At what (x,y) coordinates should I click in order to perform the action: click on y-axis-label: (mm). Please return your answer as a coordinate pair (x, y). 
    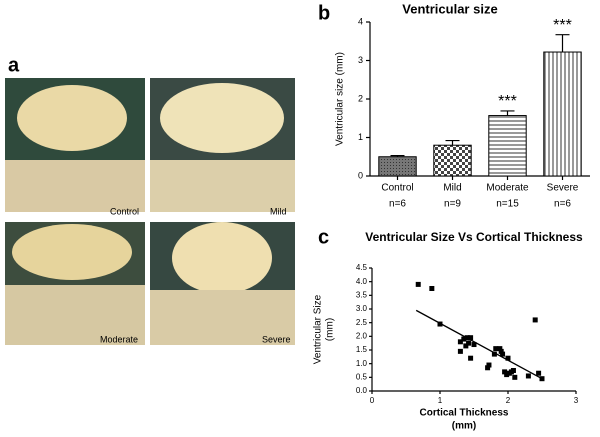
    Looking at the image, I should click on (330, 329).